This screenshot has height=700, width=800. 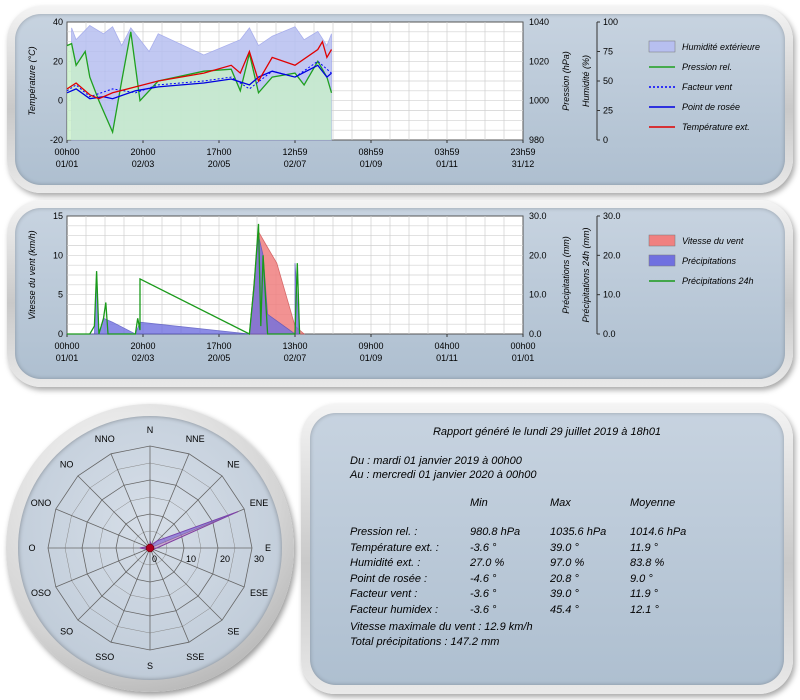 What do you see at coordinates (483, 578) in the screenshot?
I see `report-cell-min: -4.6 °` at bounding box center [483, 578].